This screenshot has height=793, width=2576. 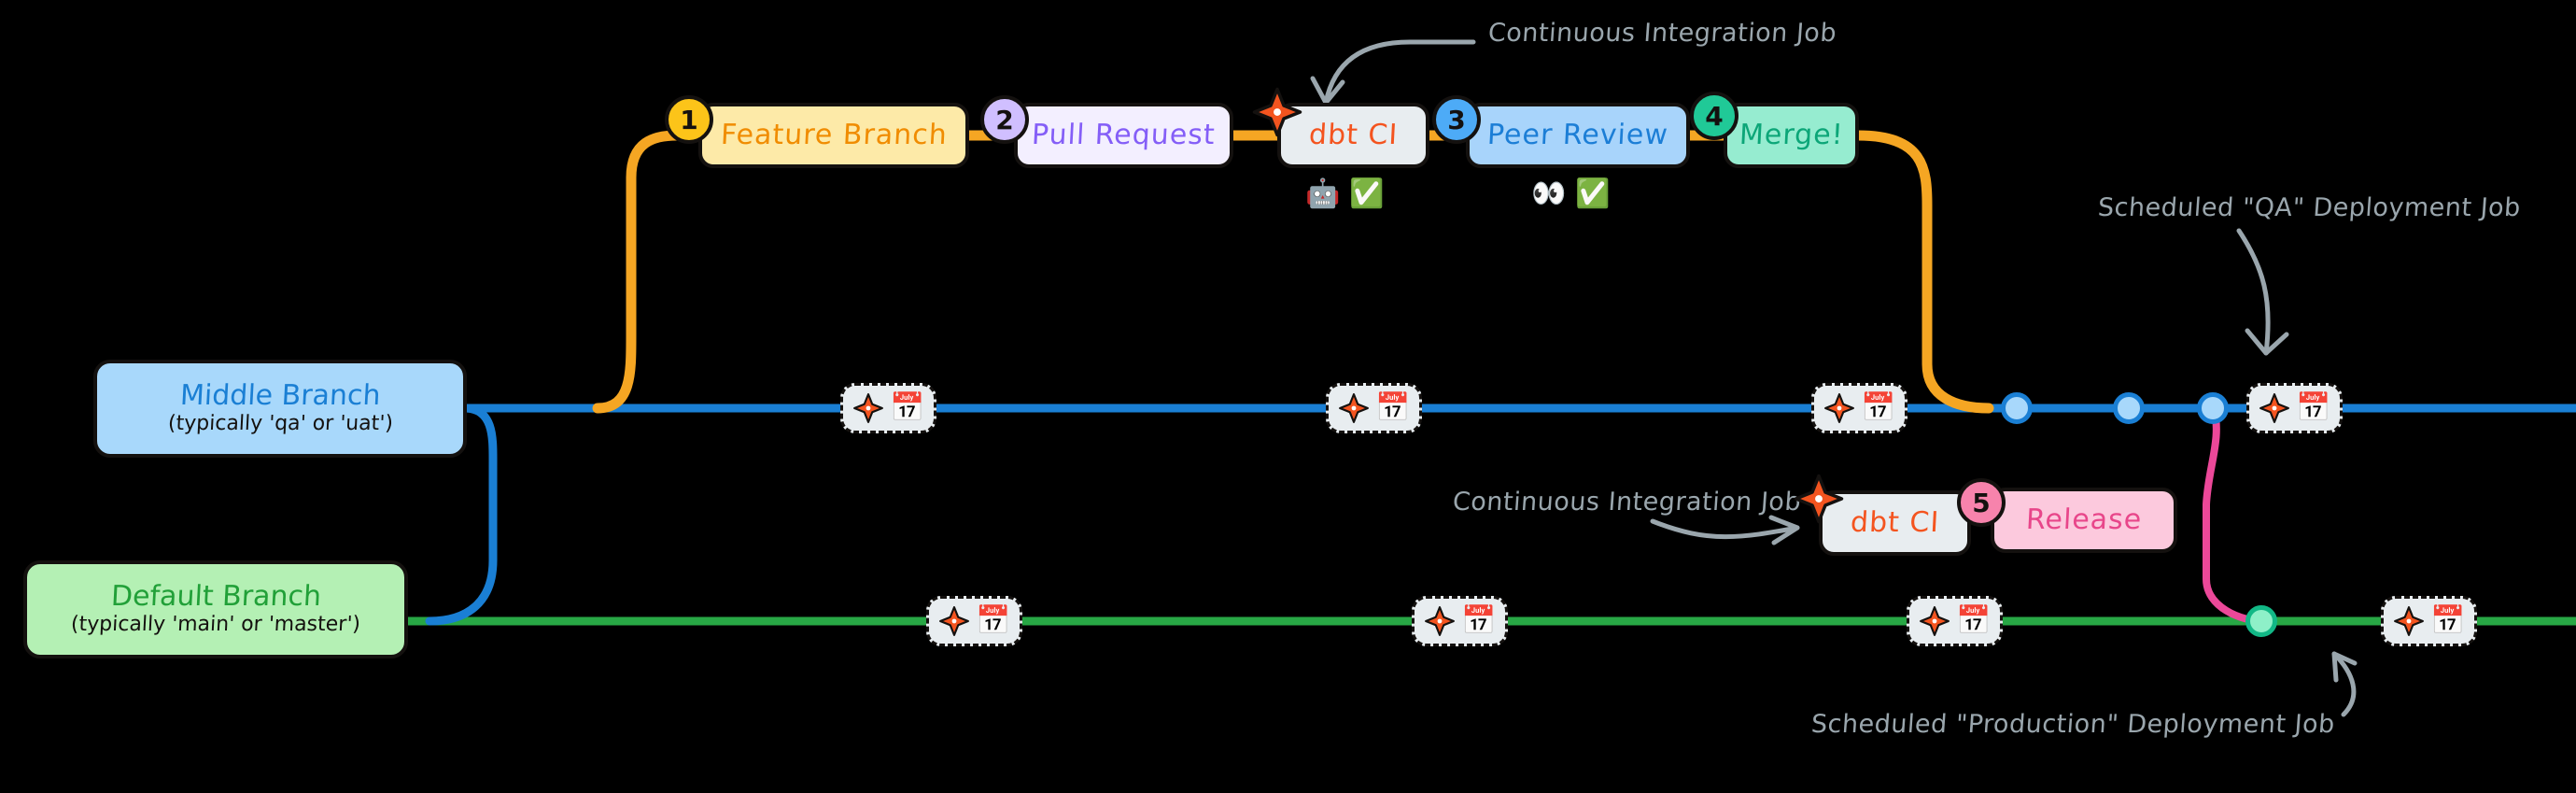 I want to click on step-pull-request: Pull Request, so click(x=1123, y=135).